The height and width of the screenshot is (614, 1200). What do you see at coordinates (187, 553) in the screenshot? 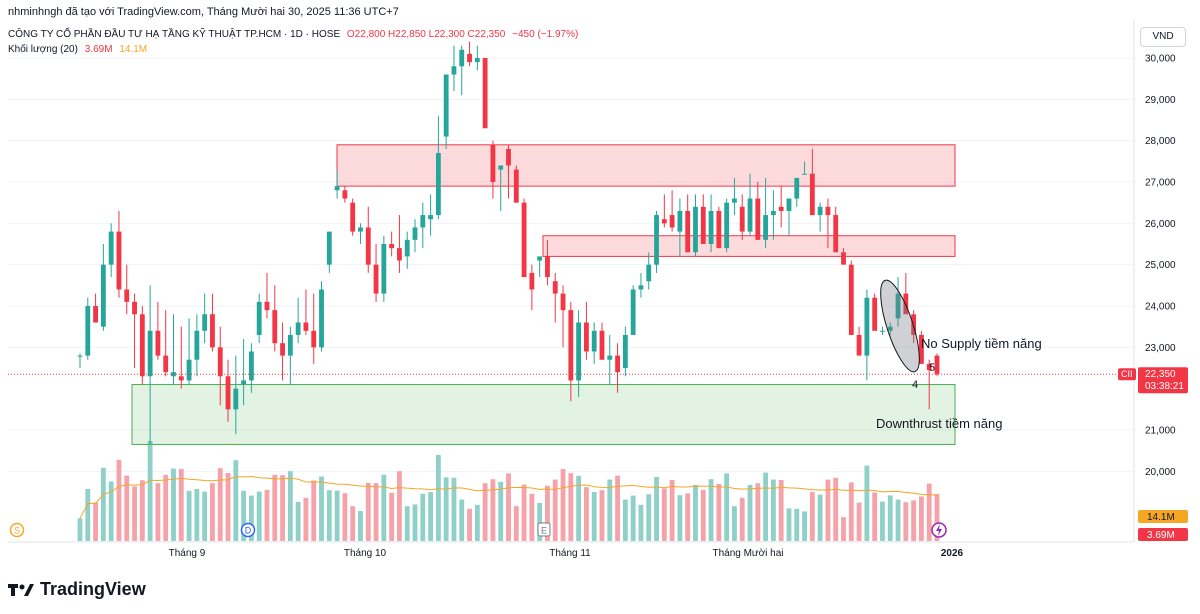
I see `time-axis-label: Tháng 9` at bounding box center [187, 553].